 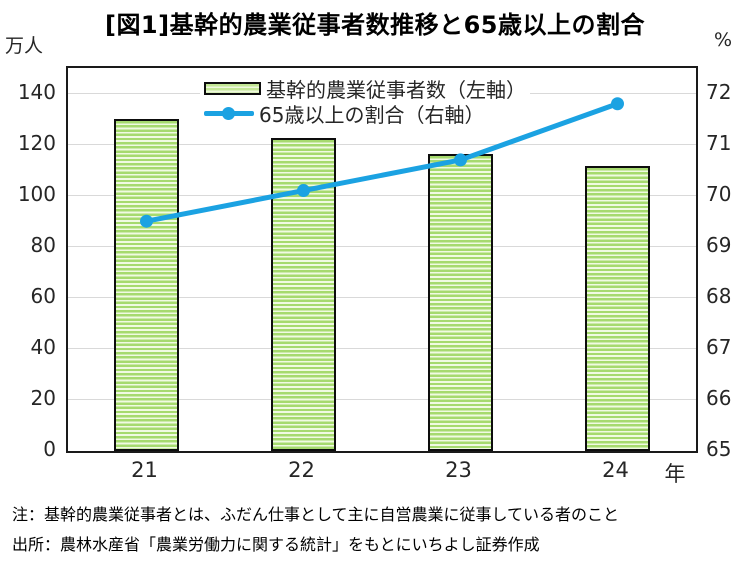 I want to click on line-swatch-marker-icon, so click(x=228, y=113).